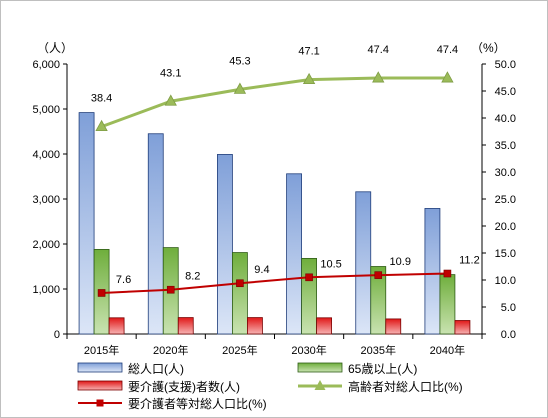 This screenshot has width=548, height=418. What do you see at coordinates (101, 350) in the screenshot?
I see `x-tick-label: 2015年` at bounding box center [101, 350].